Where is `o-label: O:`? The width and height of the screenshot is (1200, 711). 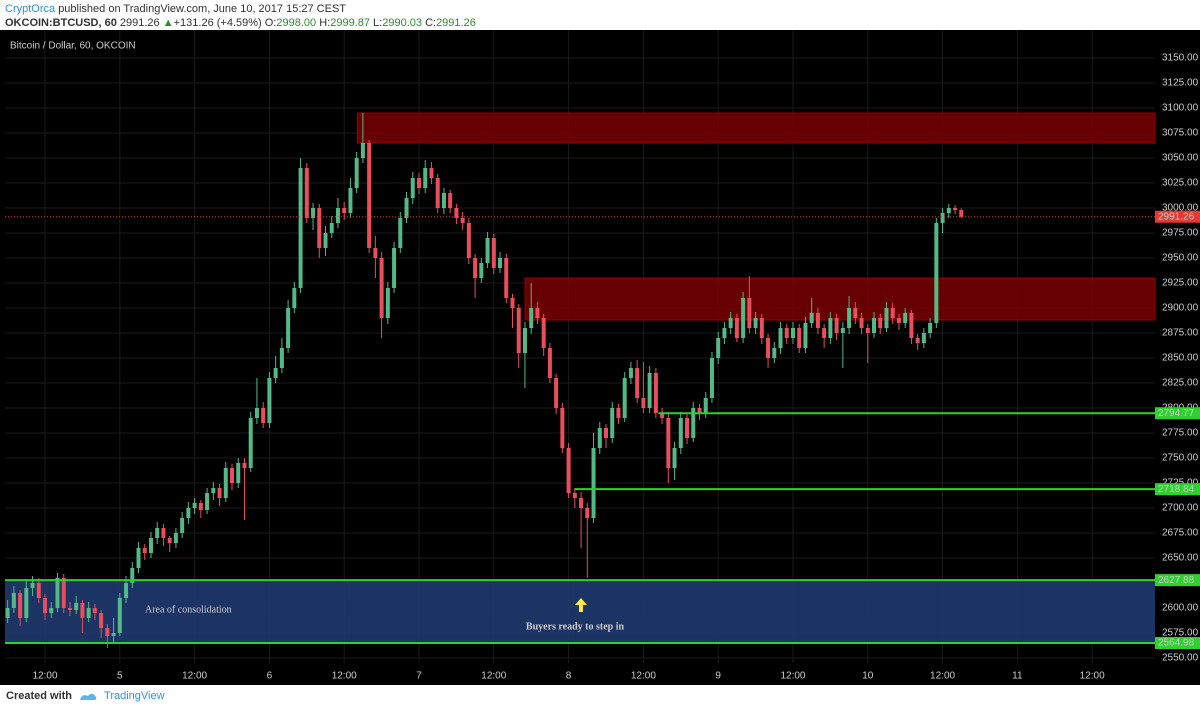 o-label: O: is located at coordinates (270, 23).